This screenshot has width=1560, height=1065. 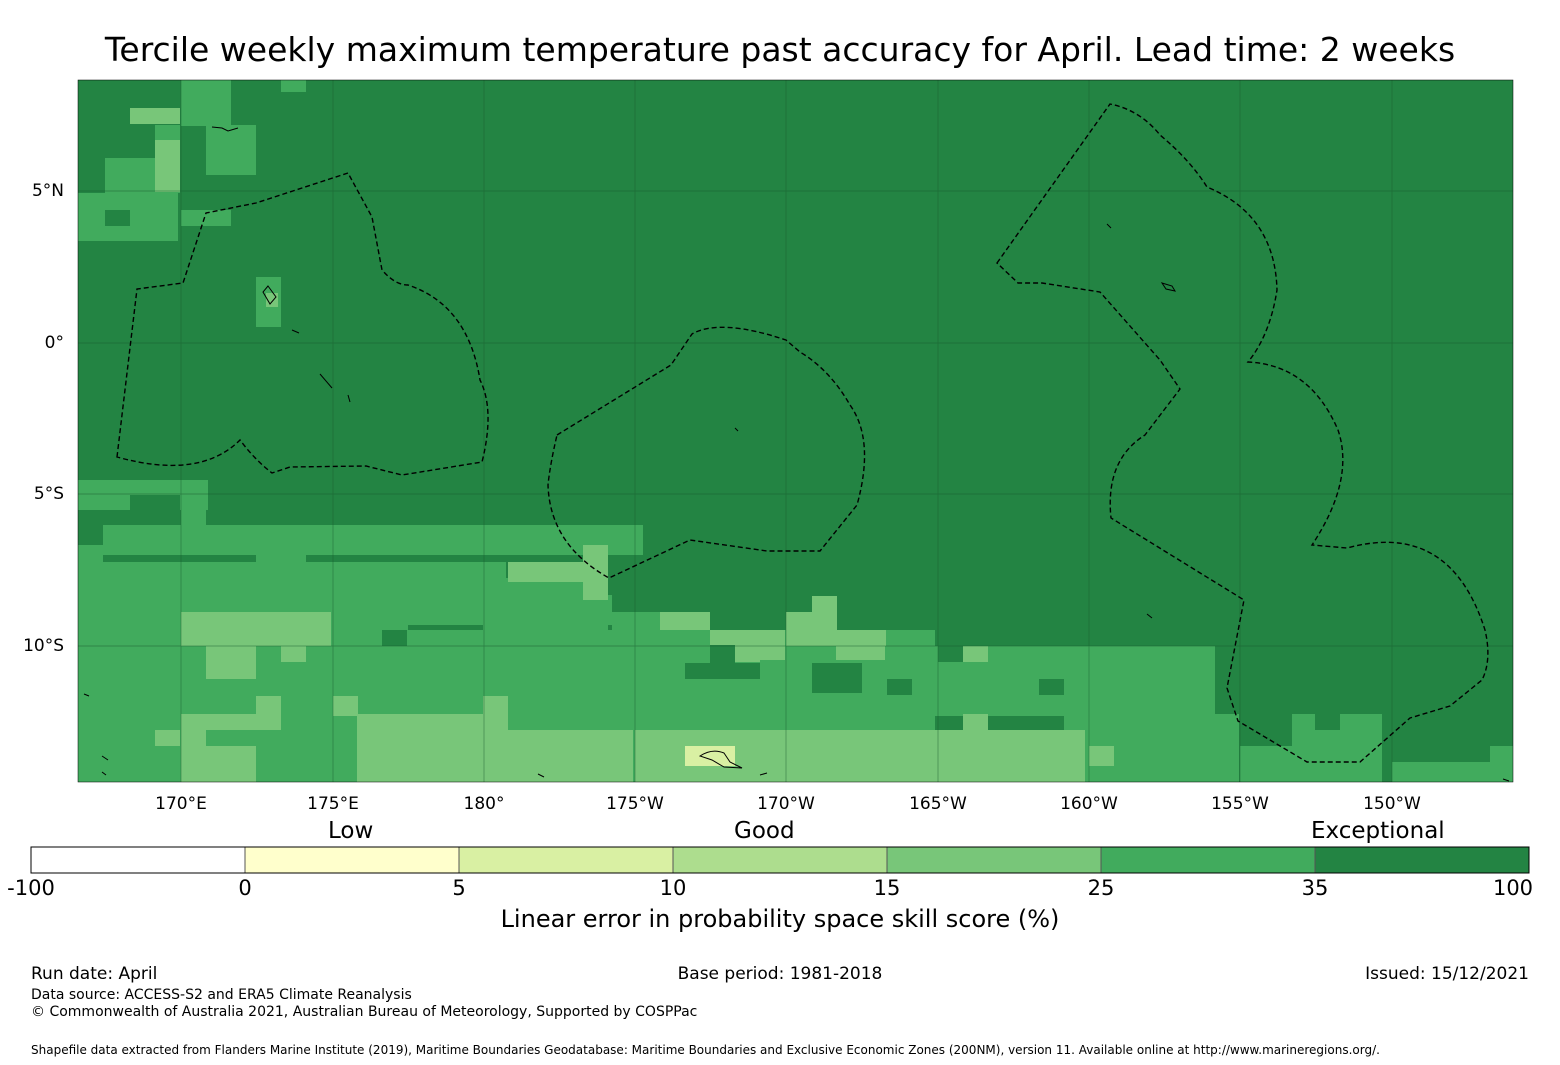 I want to click on colorbar-segment-b0, so click(x=138, y=860).